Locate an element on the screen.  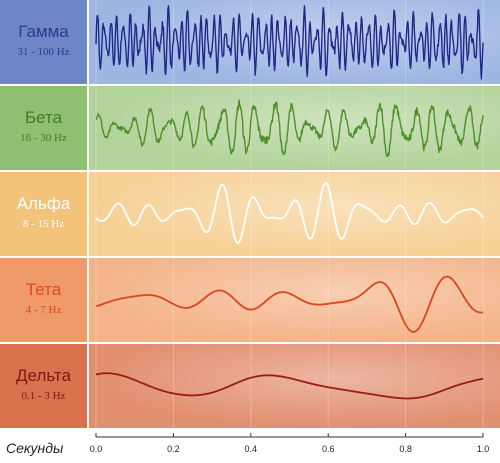
band-label-cell: Гамма 31 - 100 Hz is located at coordinates (43, 42).